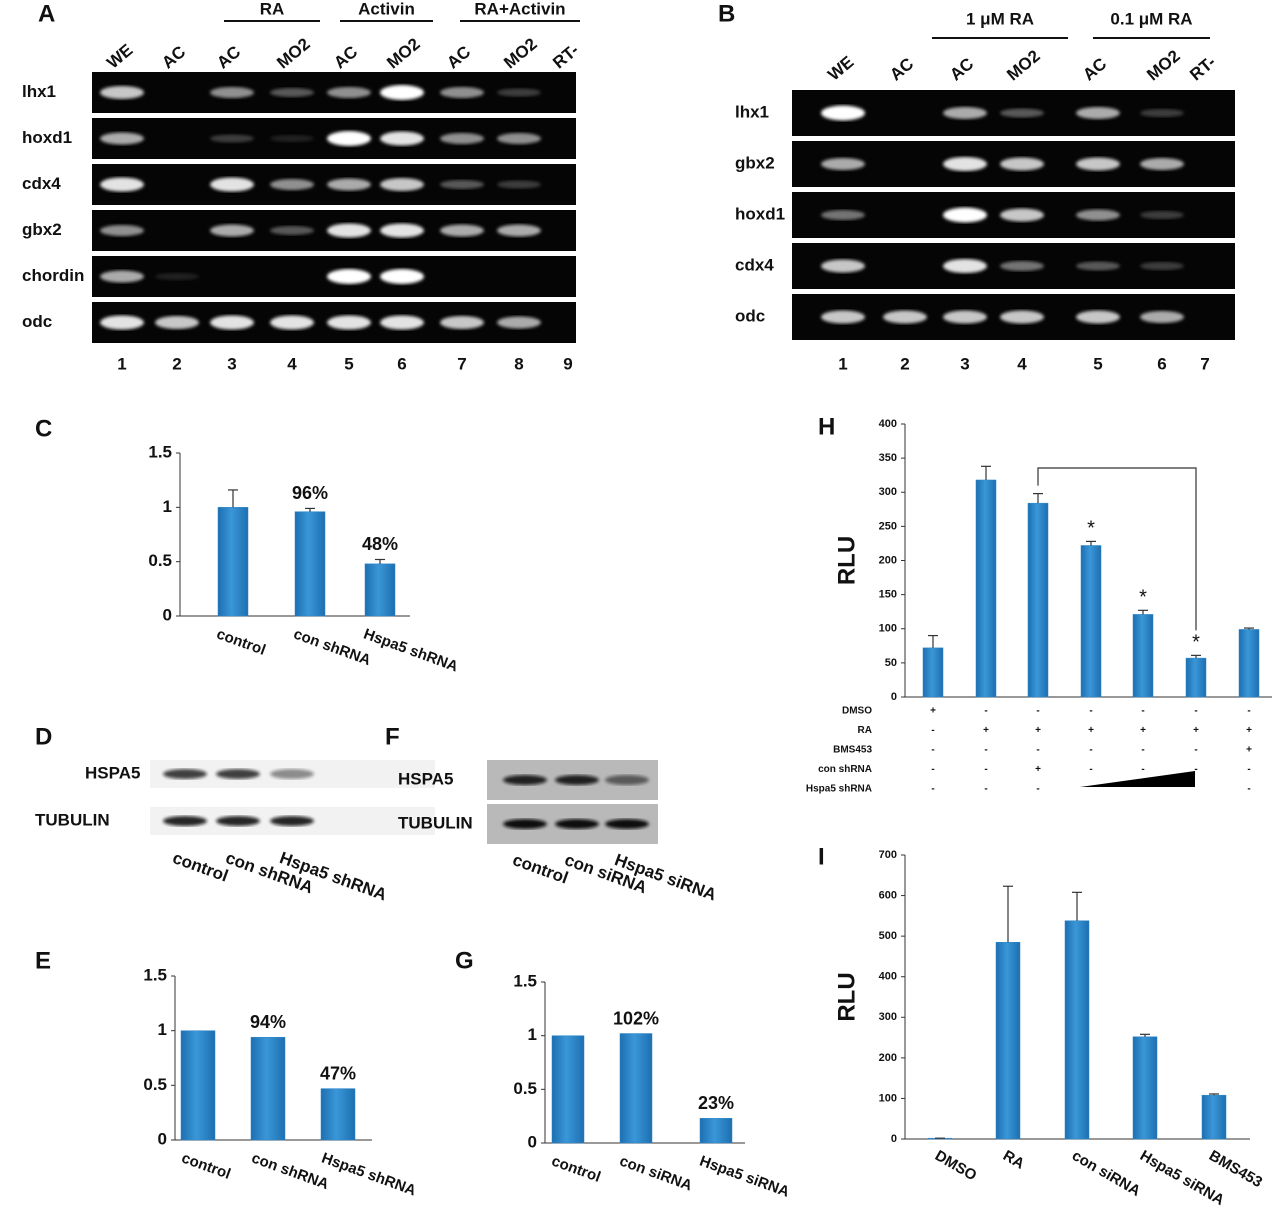 Image resolution: width=1280 pixels, height=1223 pixels. What do you see at coordinates (338, 1073) in the screenshot?
I see `value-label: 47%` at bounding box center [338, 1073].